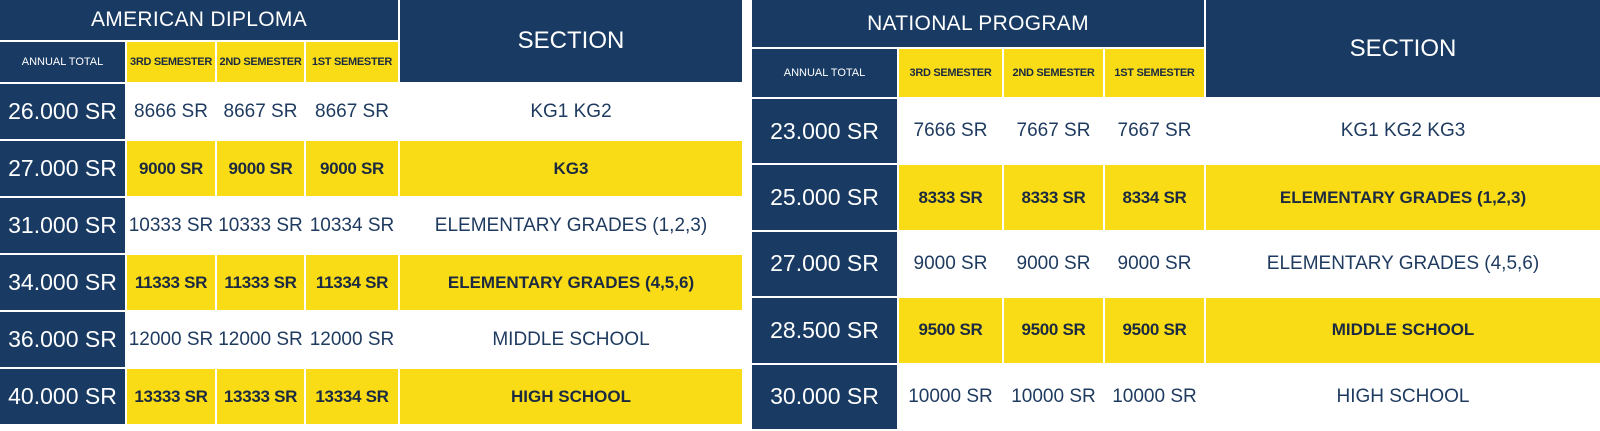  What do you see at coordinates (171, 339) in the screenshot?
I see `american-sem3-cell: 12000 SR` at bounding box center [171, 339].